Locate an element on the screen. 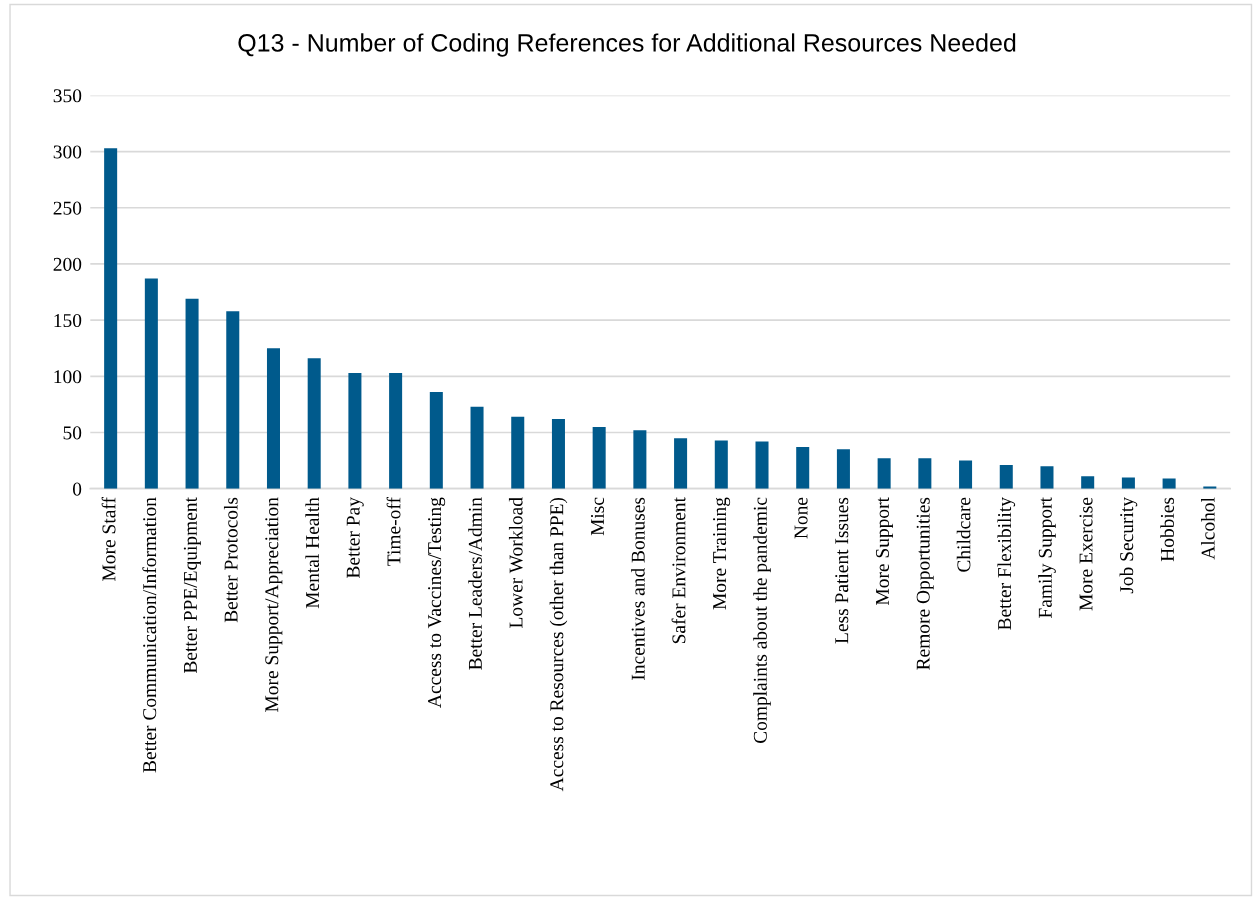 The image size is (1254, 900). x-tick-label: Less Patient Issues is located at coordinates (842, 570).